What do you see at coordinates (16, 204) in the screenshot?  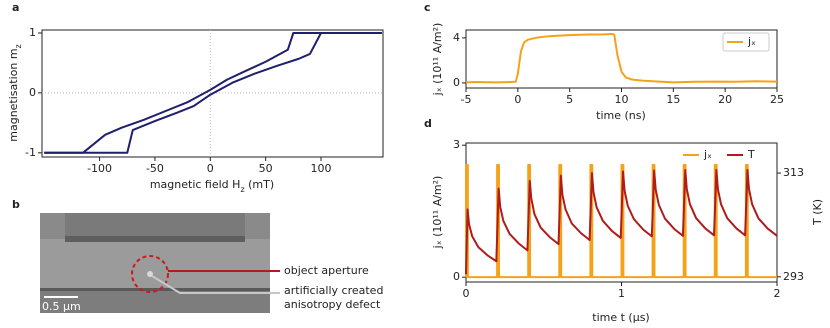 I see `panel-letter: b` at bounding box center [16, 204].